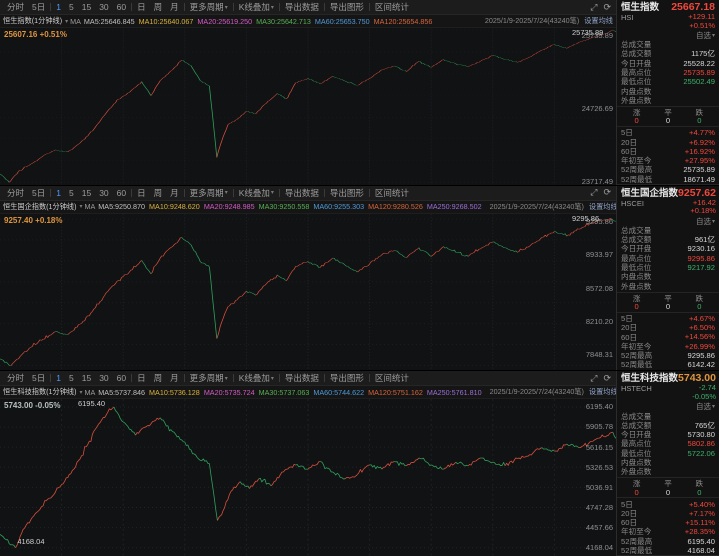 The height and width of the screenshot is (556, 719). Describe the element at coordinates (650, 379) in the screenshot. I see `index-name: 恒生科技指数` at that location.